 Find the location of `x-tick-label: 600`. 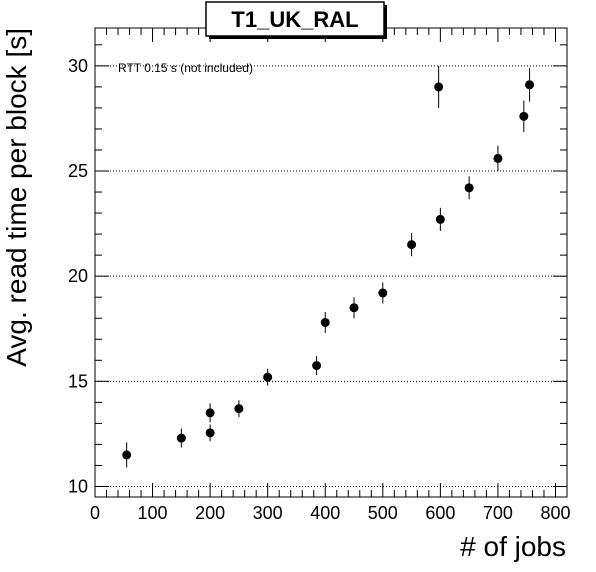

x-tick-label: 600 is located at coordinates (440, 513).